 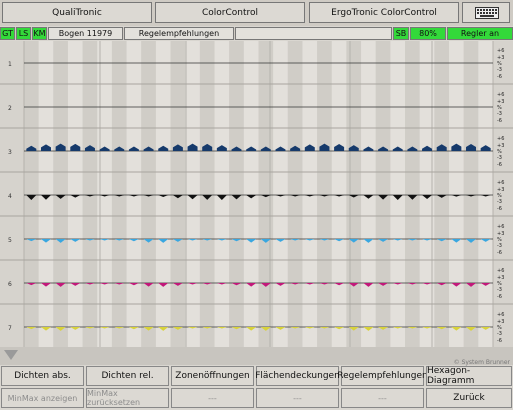 What do you see at coordinates (7, 33) in the screenshot?
I see `gt-indicator: GT` at bounding box center [7, 33].